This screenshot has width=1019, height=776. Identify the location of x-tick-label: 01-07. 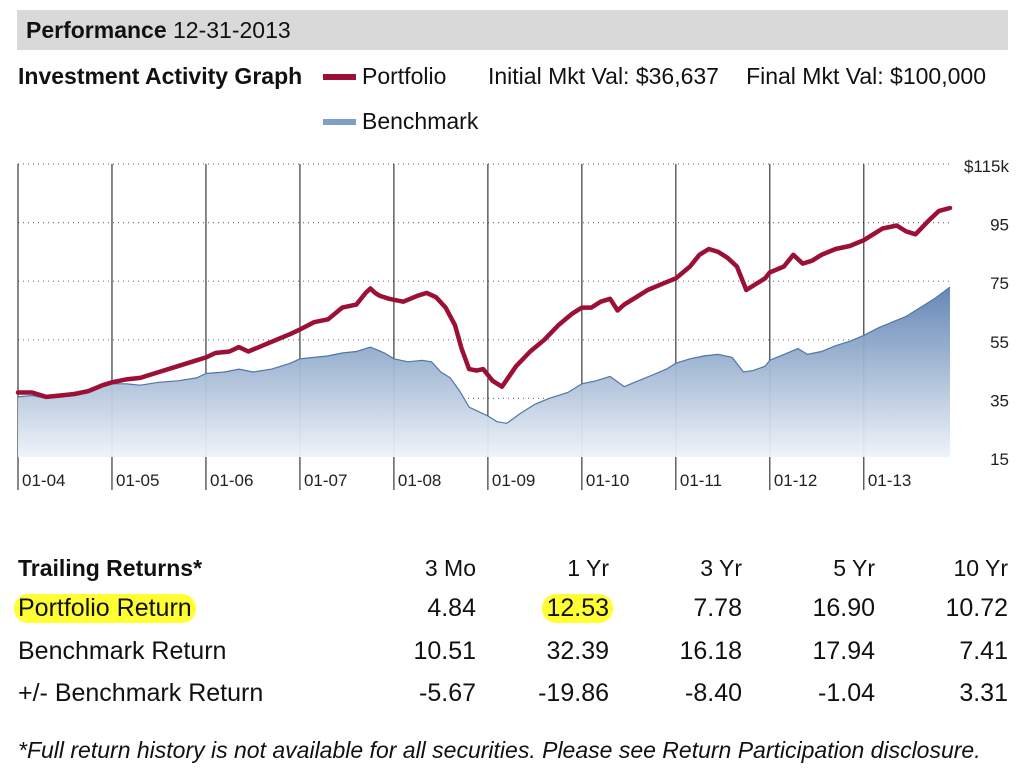
(325, 480).